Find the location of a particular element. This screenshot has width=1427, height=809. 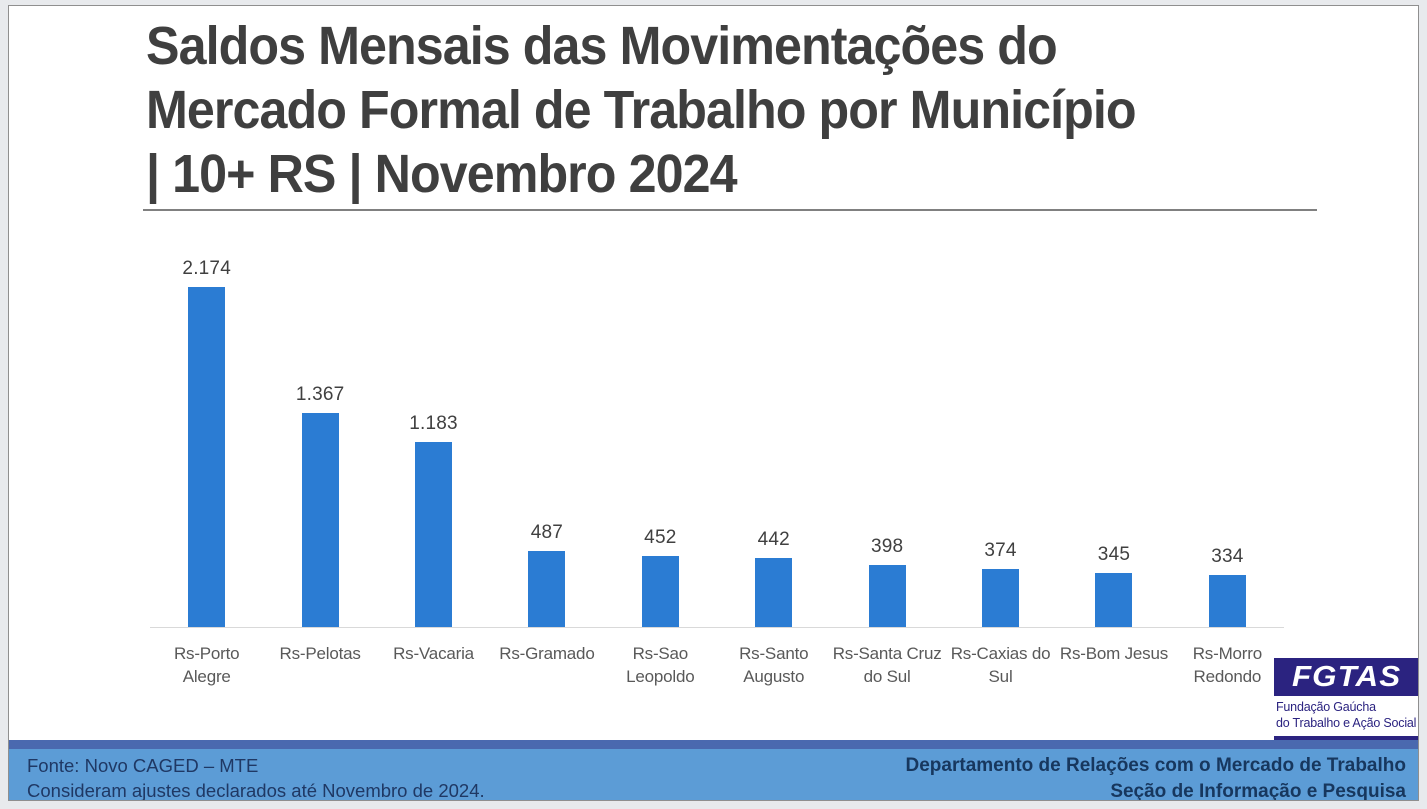

bar-value-label: 1.367 is located at coordinates (320, 394).